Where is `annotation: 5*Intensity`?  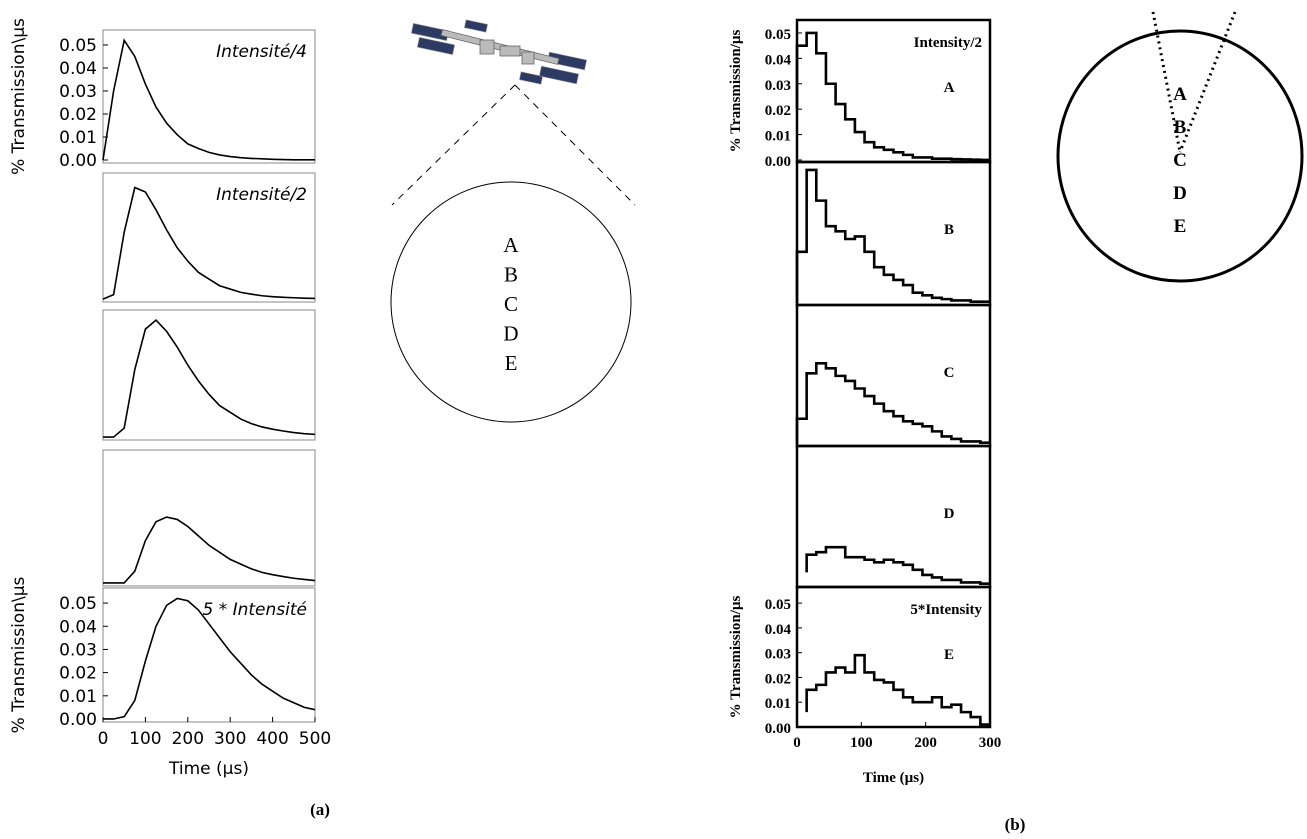 annotation: 5*Intensity is located at coordinates (946, 610).